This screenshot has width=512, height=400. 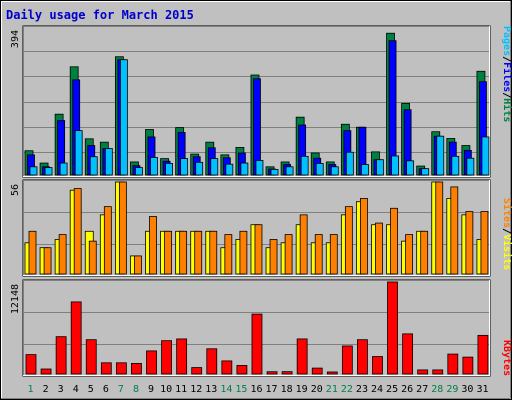 What do you see at coordinates (61, 389) in the screenshot?
I see `x-tick-label: 3` at bounding box center [61, 389].